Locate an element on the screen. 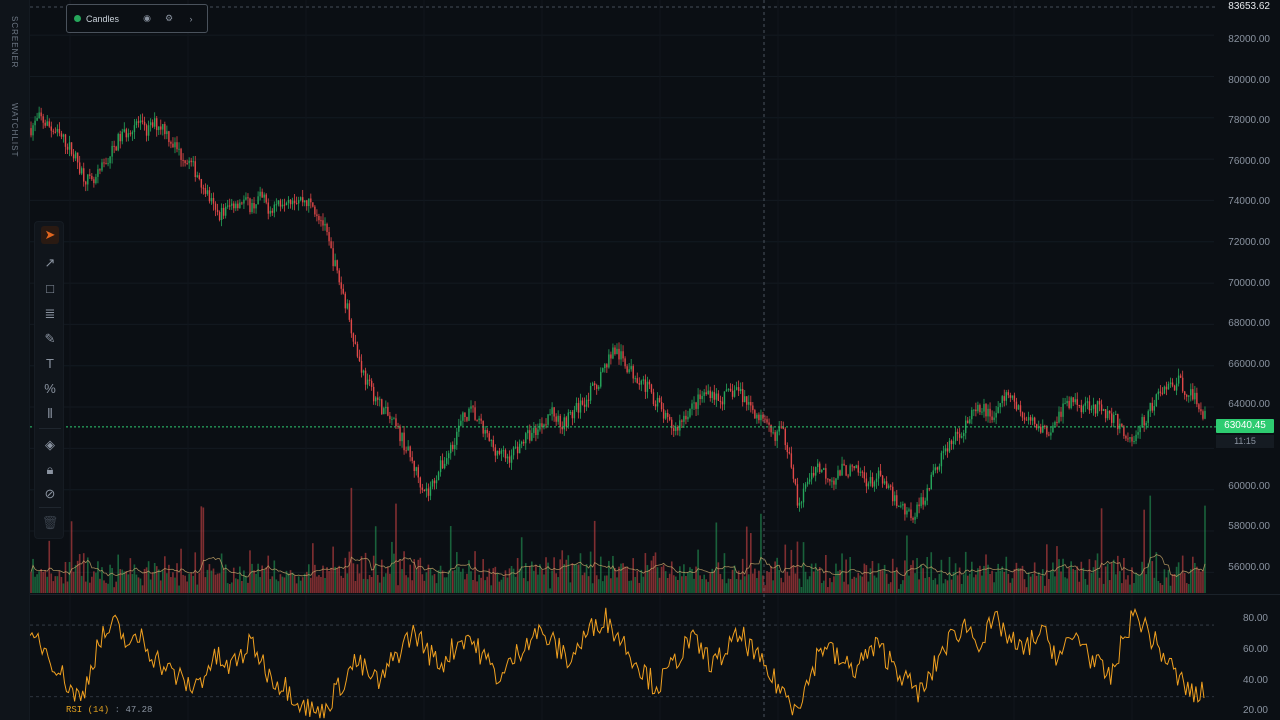 Image resolution: width=1280 pixels, height=720 pixels. price-tick: 56000.00 is located at coordinates (1249, 567).